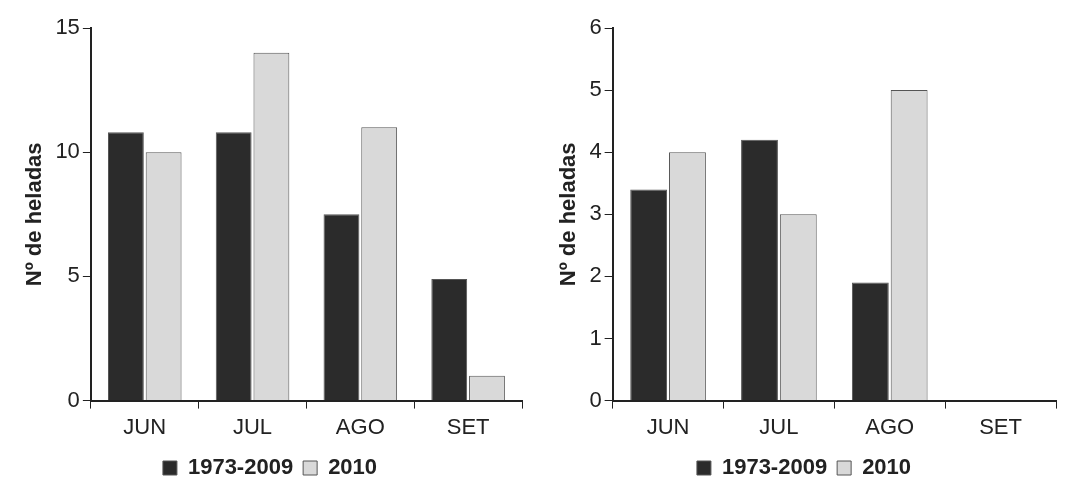 This screenshot has width=1084, height=497. Describe the element at coordinates (67, 151) in the screenshot. I see `y-tick-label: 10` at that location.